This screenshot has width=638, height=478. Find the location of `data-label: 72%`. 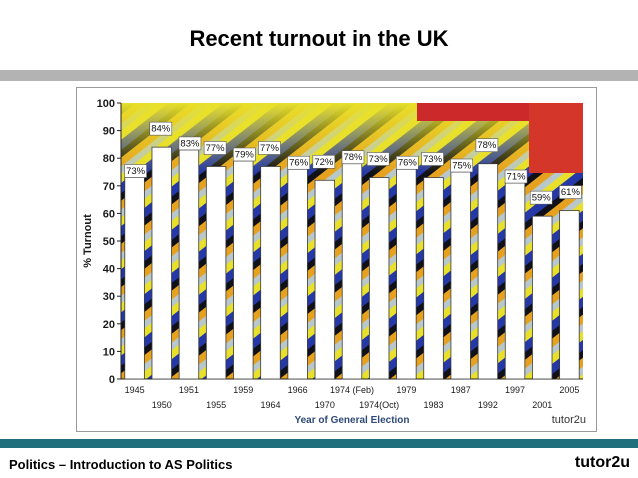

data-label: 72% is located at coordinates (324, 162).